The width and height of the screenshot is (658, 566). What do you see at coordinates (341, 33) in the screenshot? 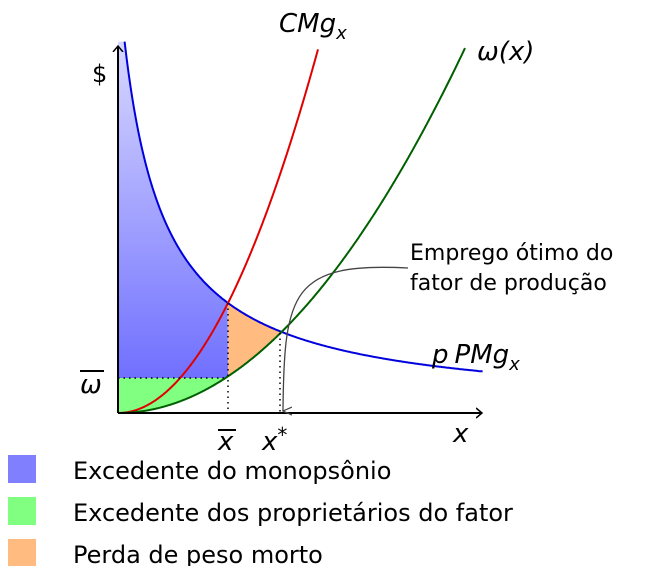
I see `cmg-sub: x` at bounding box center [341, 33].